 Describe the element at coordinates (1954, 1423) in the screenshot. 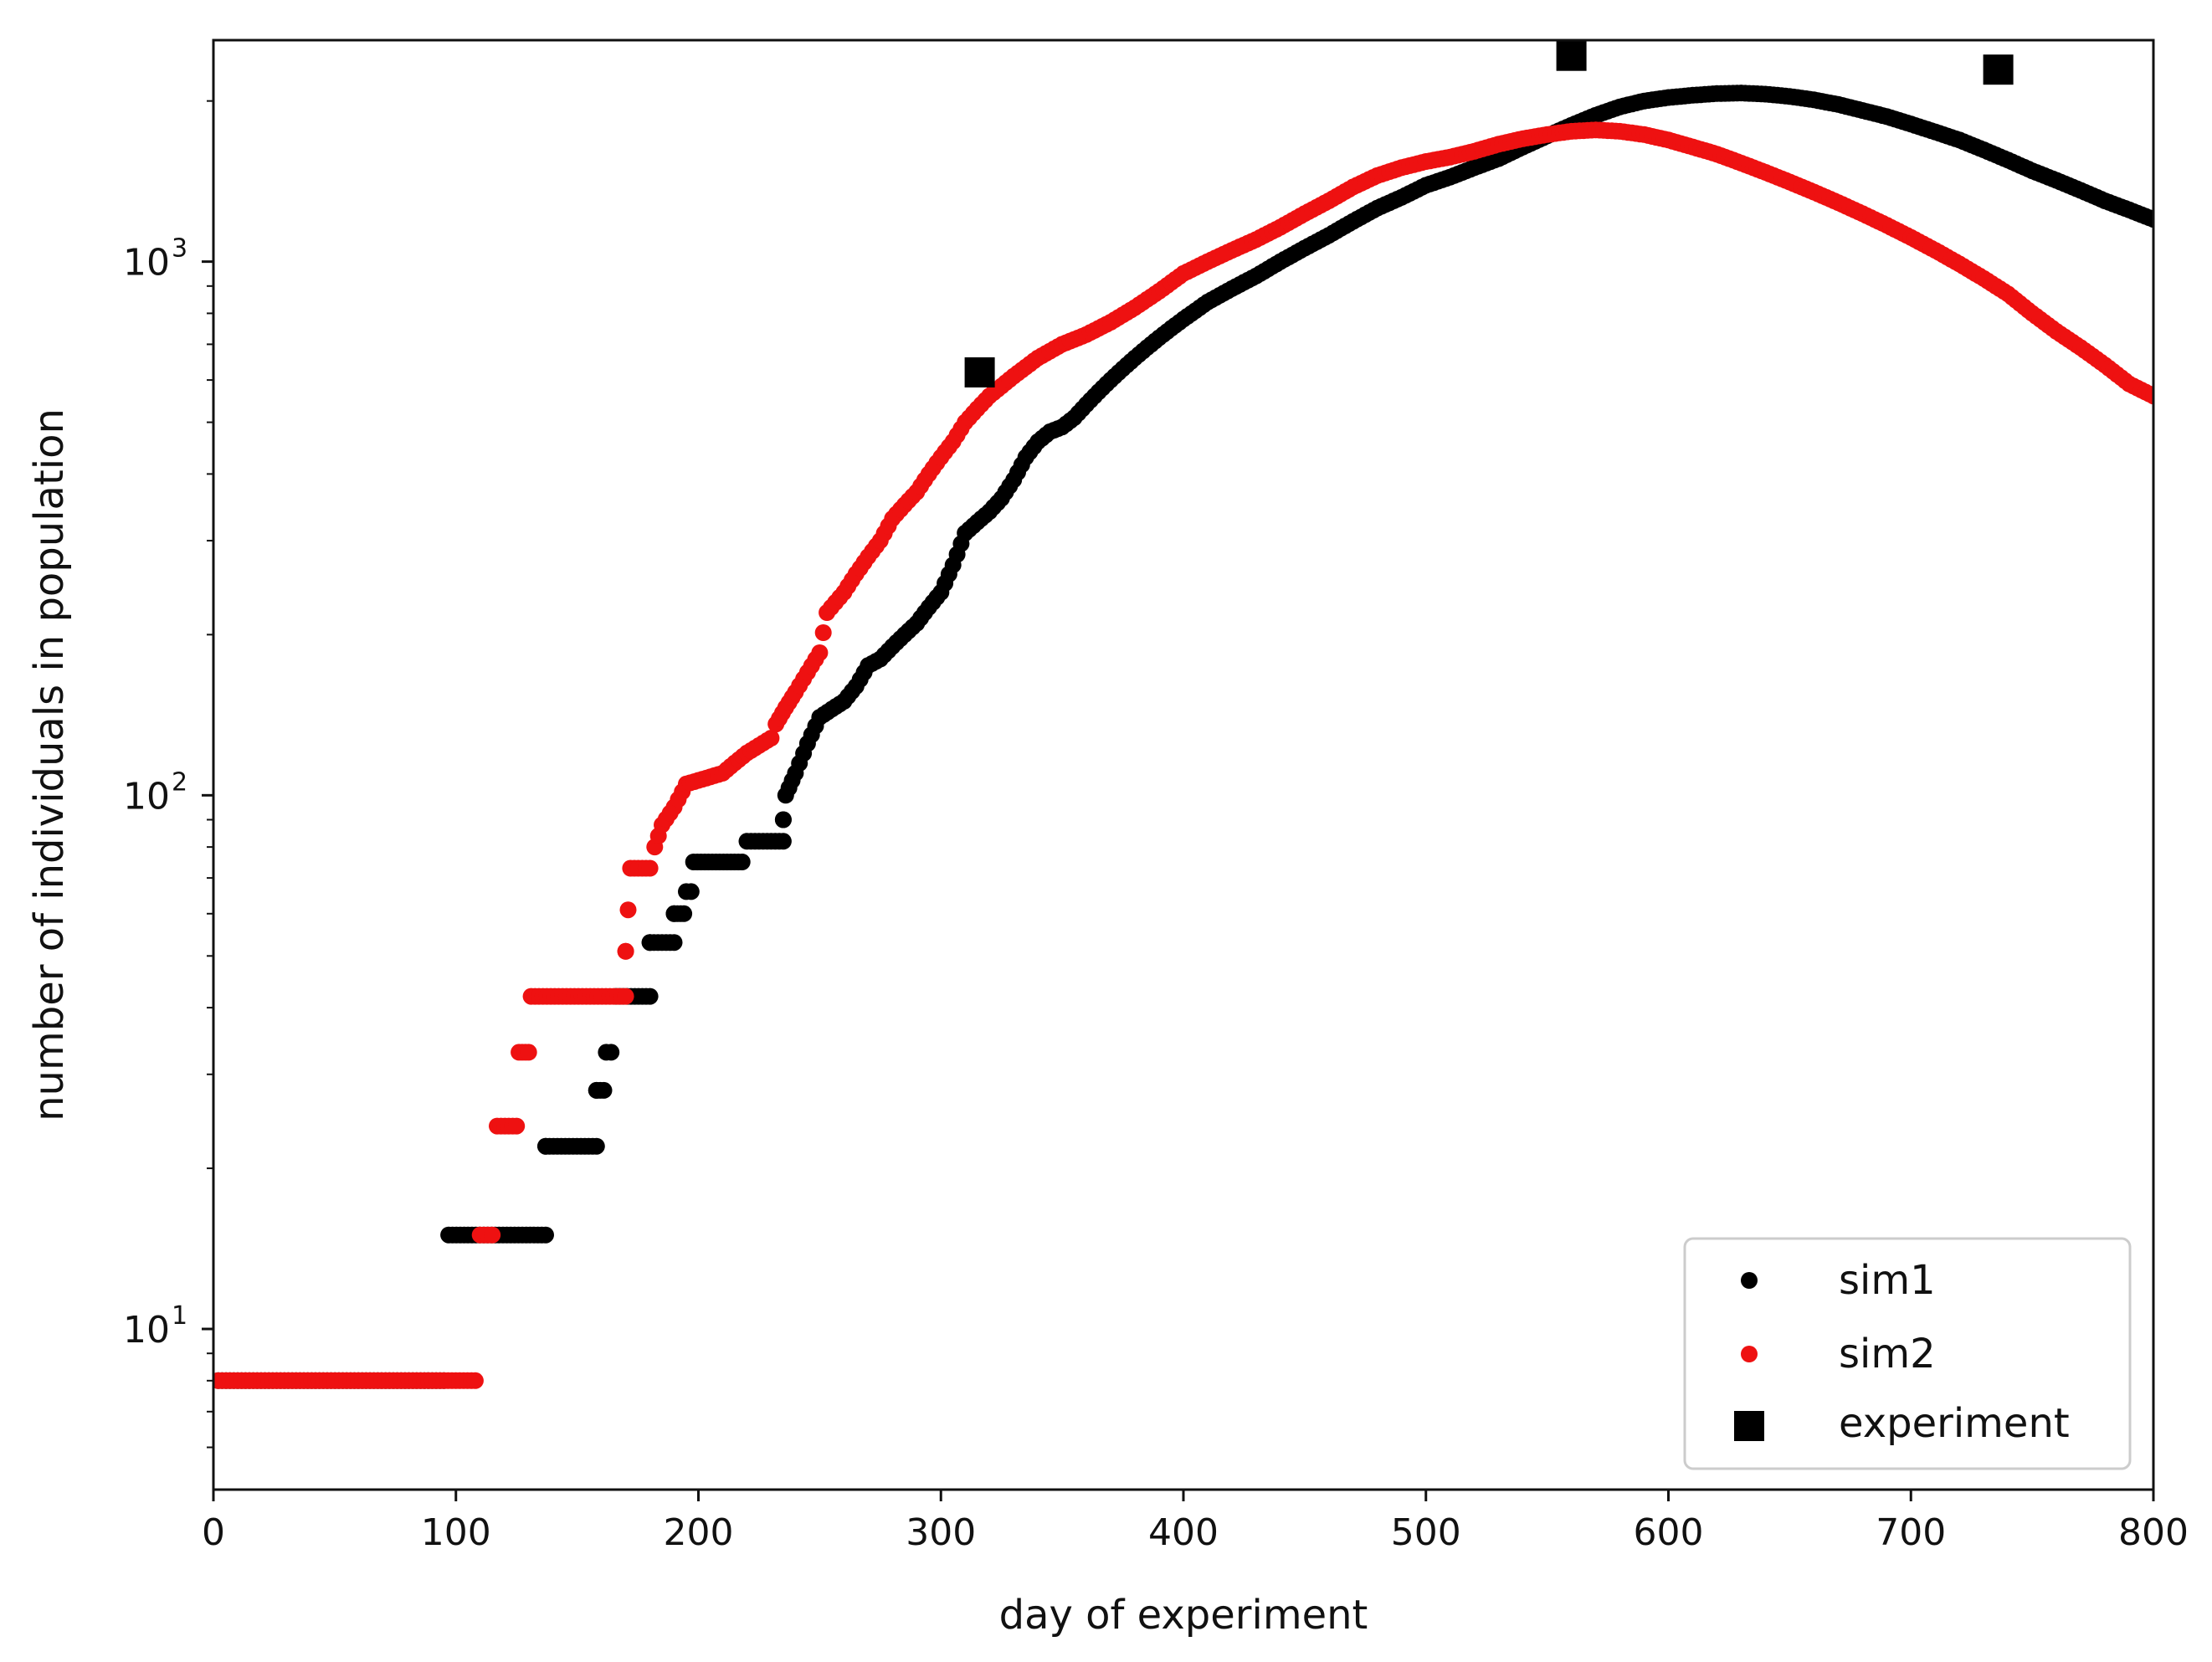

I see `legend-label-experiment: experiment` at that location.